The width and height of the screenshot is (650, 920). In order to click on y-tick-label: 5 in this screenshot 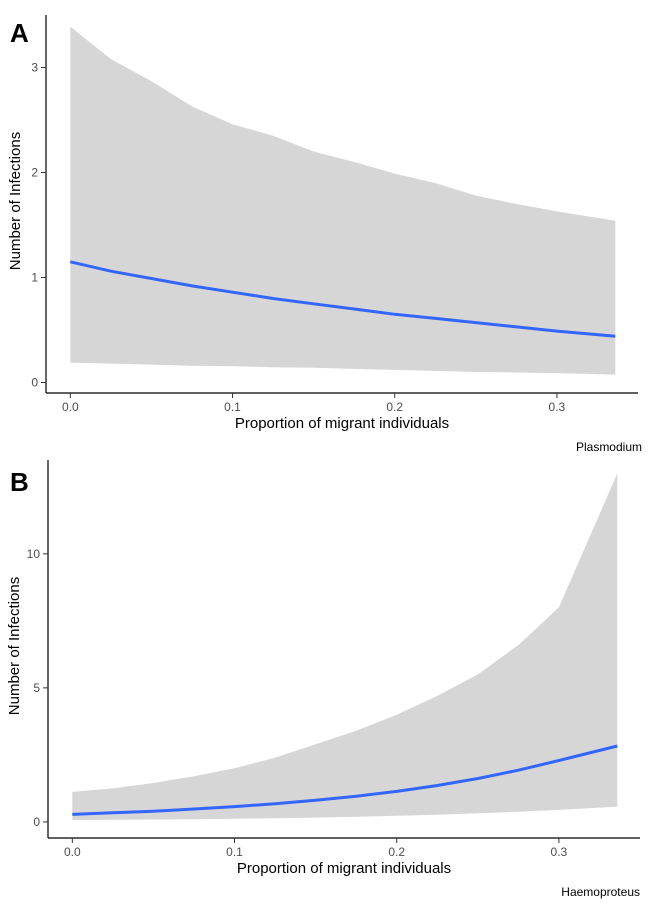, I will do `click(36, 688)`.